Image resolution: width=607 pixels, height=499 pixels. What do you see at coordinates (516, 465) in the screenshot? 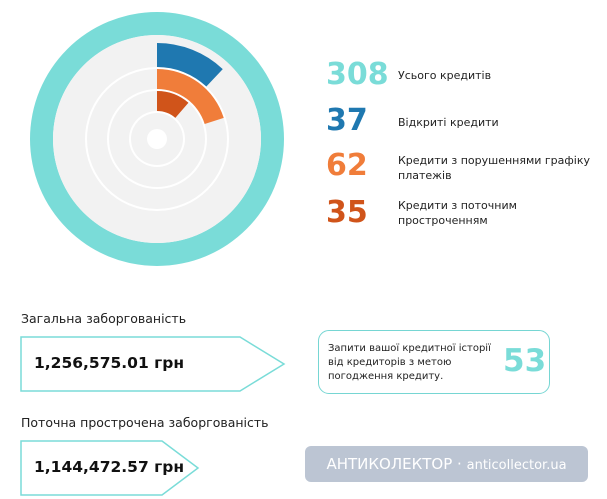
I see `watermark-site: anticollector.ua` at bounding box center [516, 465].